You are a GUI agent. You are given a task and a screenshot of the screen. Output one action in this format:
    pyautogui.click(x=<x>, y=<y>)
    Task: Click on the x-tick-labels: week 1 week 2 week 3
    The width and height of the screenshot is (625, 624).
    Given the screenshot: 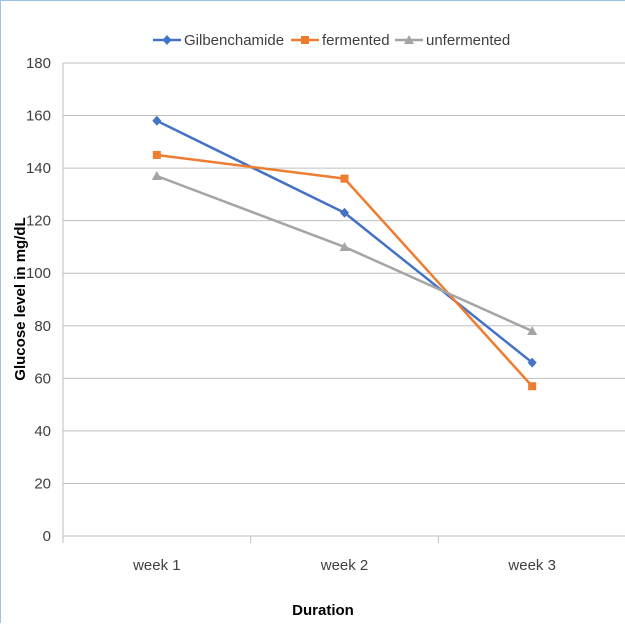 What is the action you would take?
    pyautogui.click(x=344, y=565)
    